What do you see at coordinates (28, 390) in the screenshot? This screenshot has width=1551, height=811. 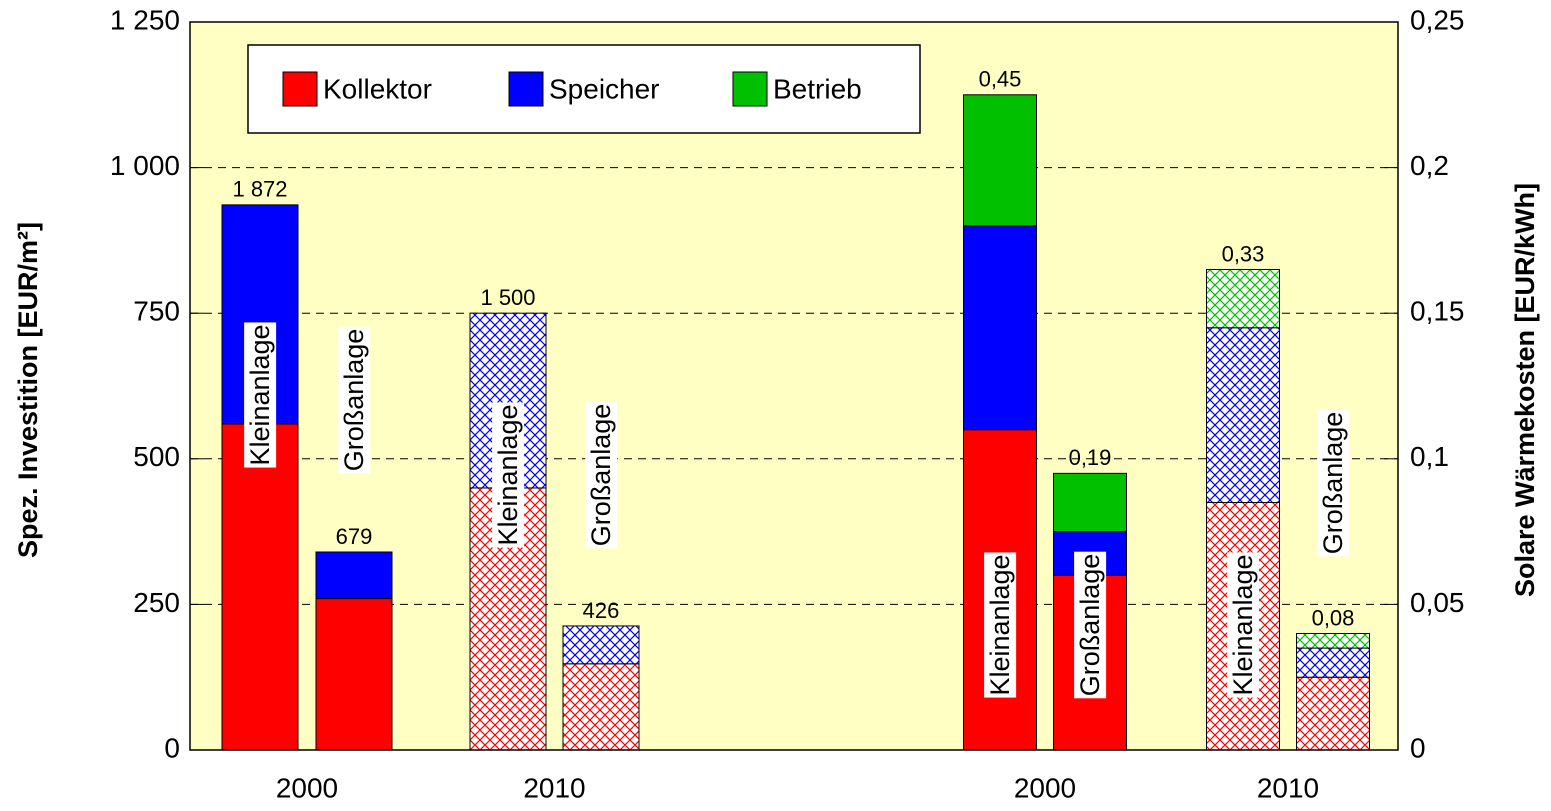 I see `y-axis-title: Spez. Investition [EUR/m²]` at bounding box center [28, 390].